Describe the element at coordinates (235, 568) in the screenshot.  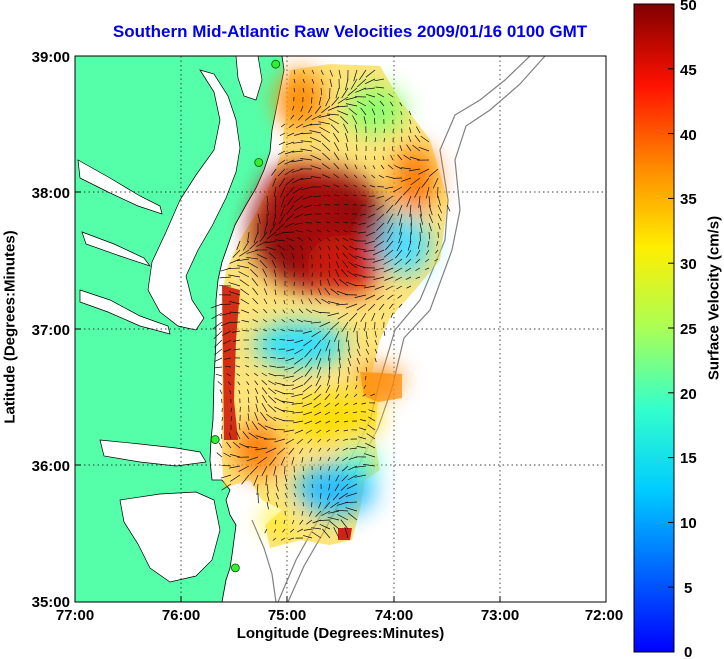
I see `station-marker` at that location.